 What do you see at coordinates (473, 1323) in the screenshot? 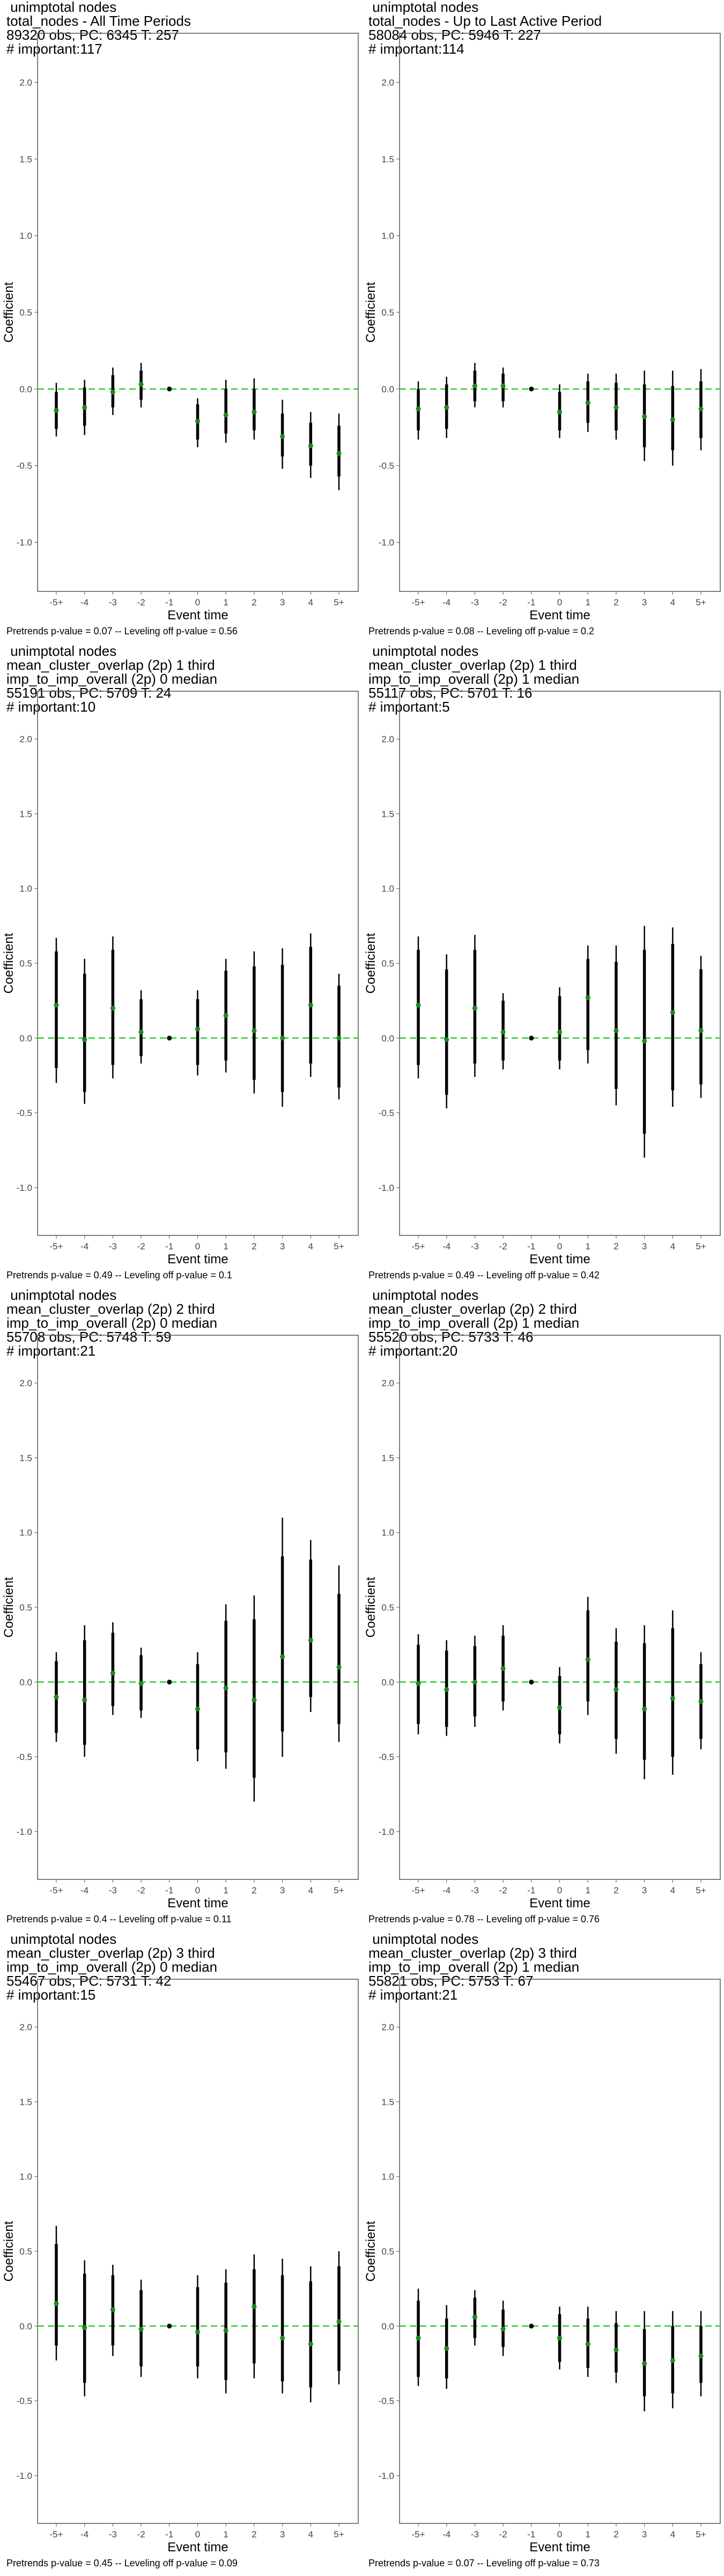
I see `chart-title-line: imp_to_imp_overall (2p) 1 median` at bounding box center [473, 1323].